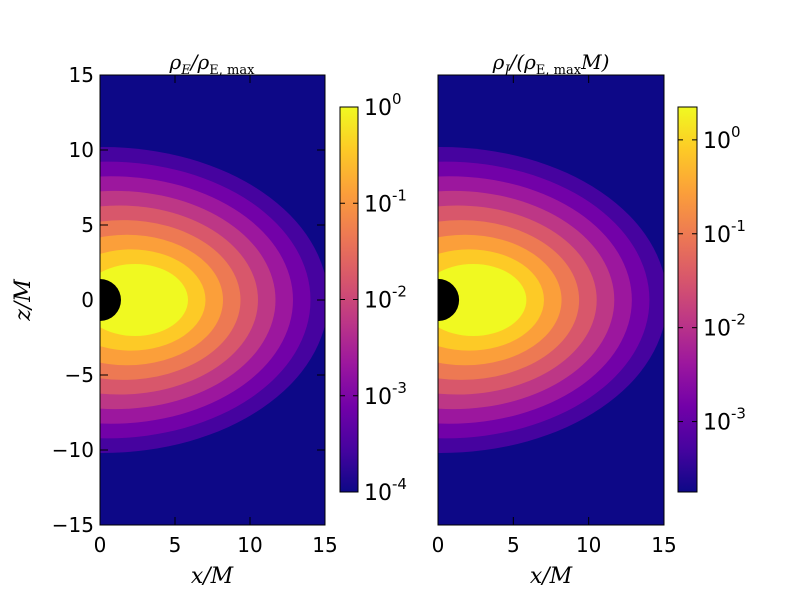 This screenshot has height=600, width=800. What do you see at coordinates (385, 490) in the screenshot?
I see `colorbar-tick-label: 10⁻⁴` at bounding box center [385, 490].